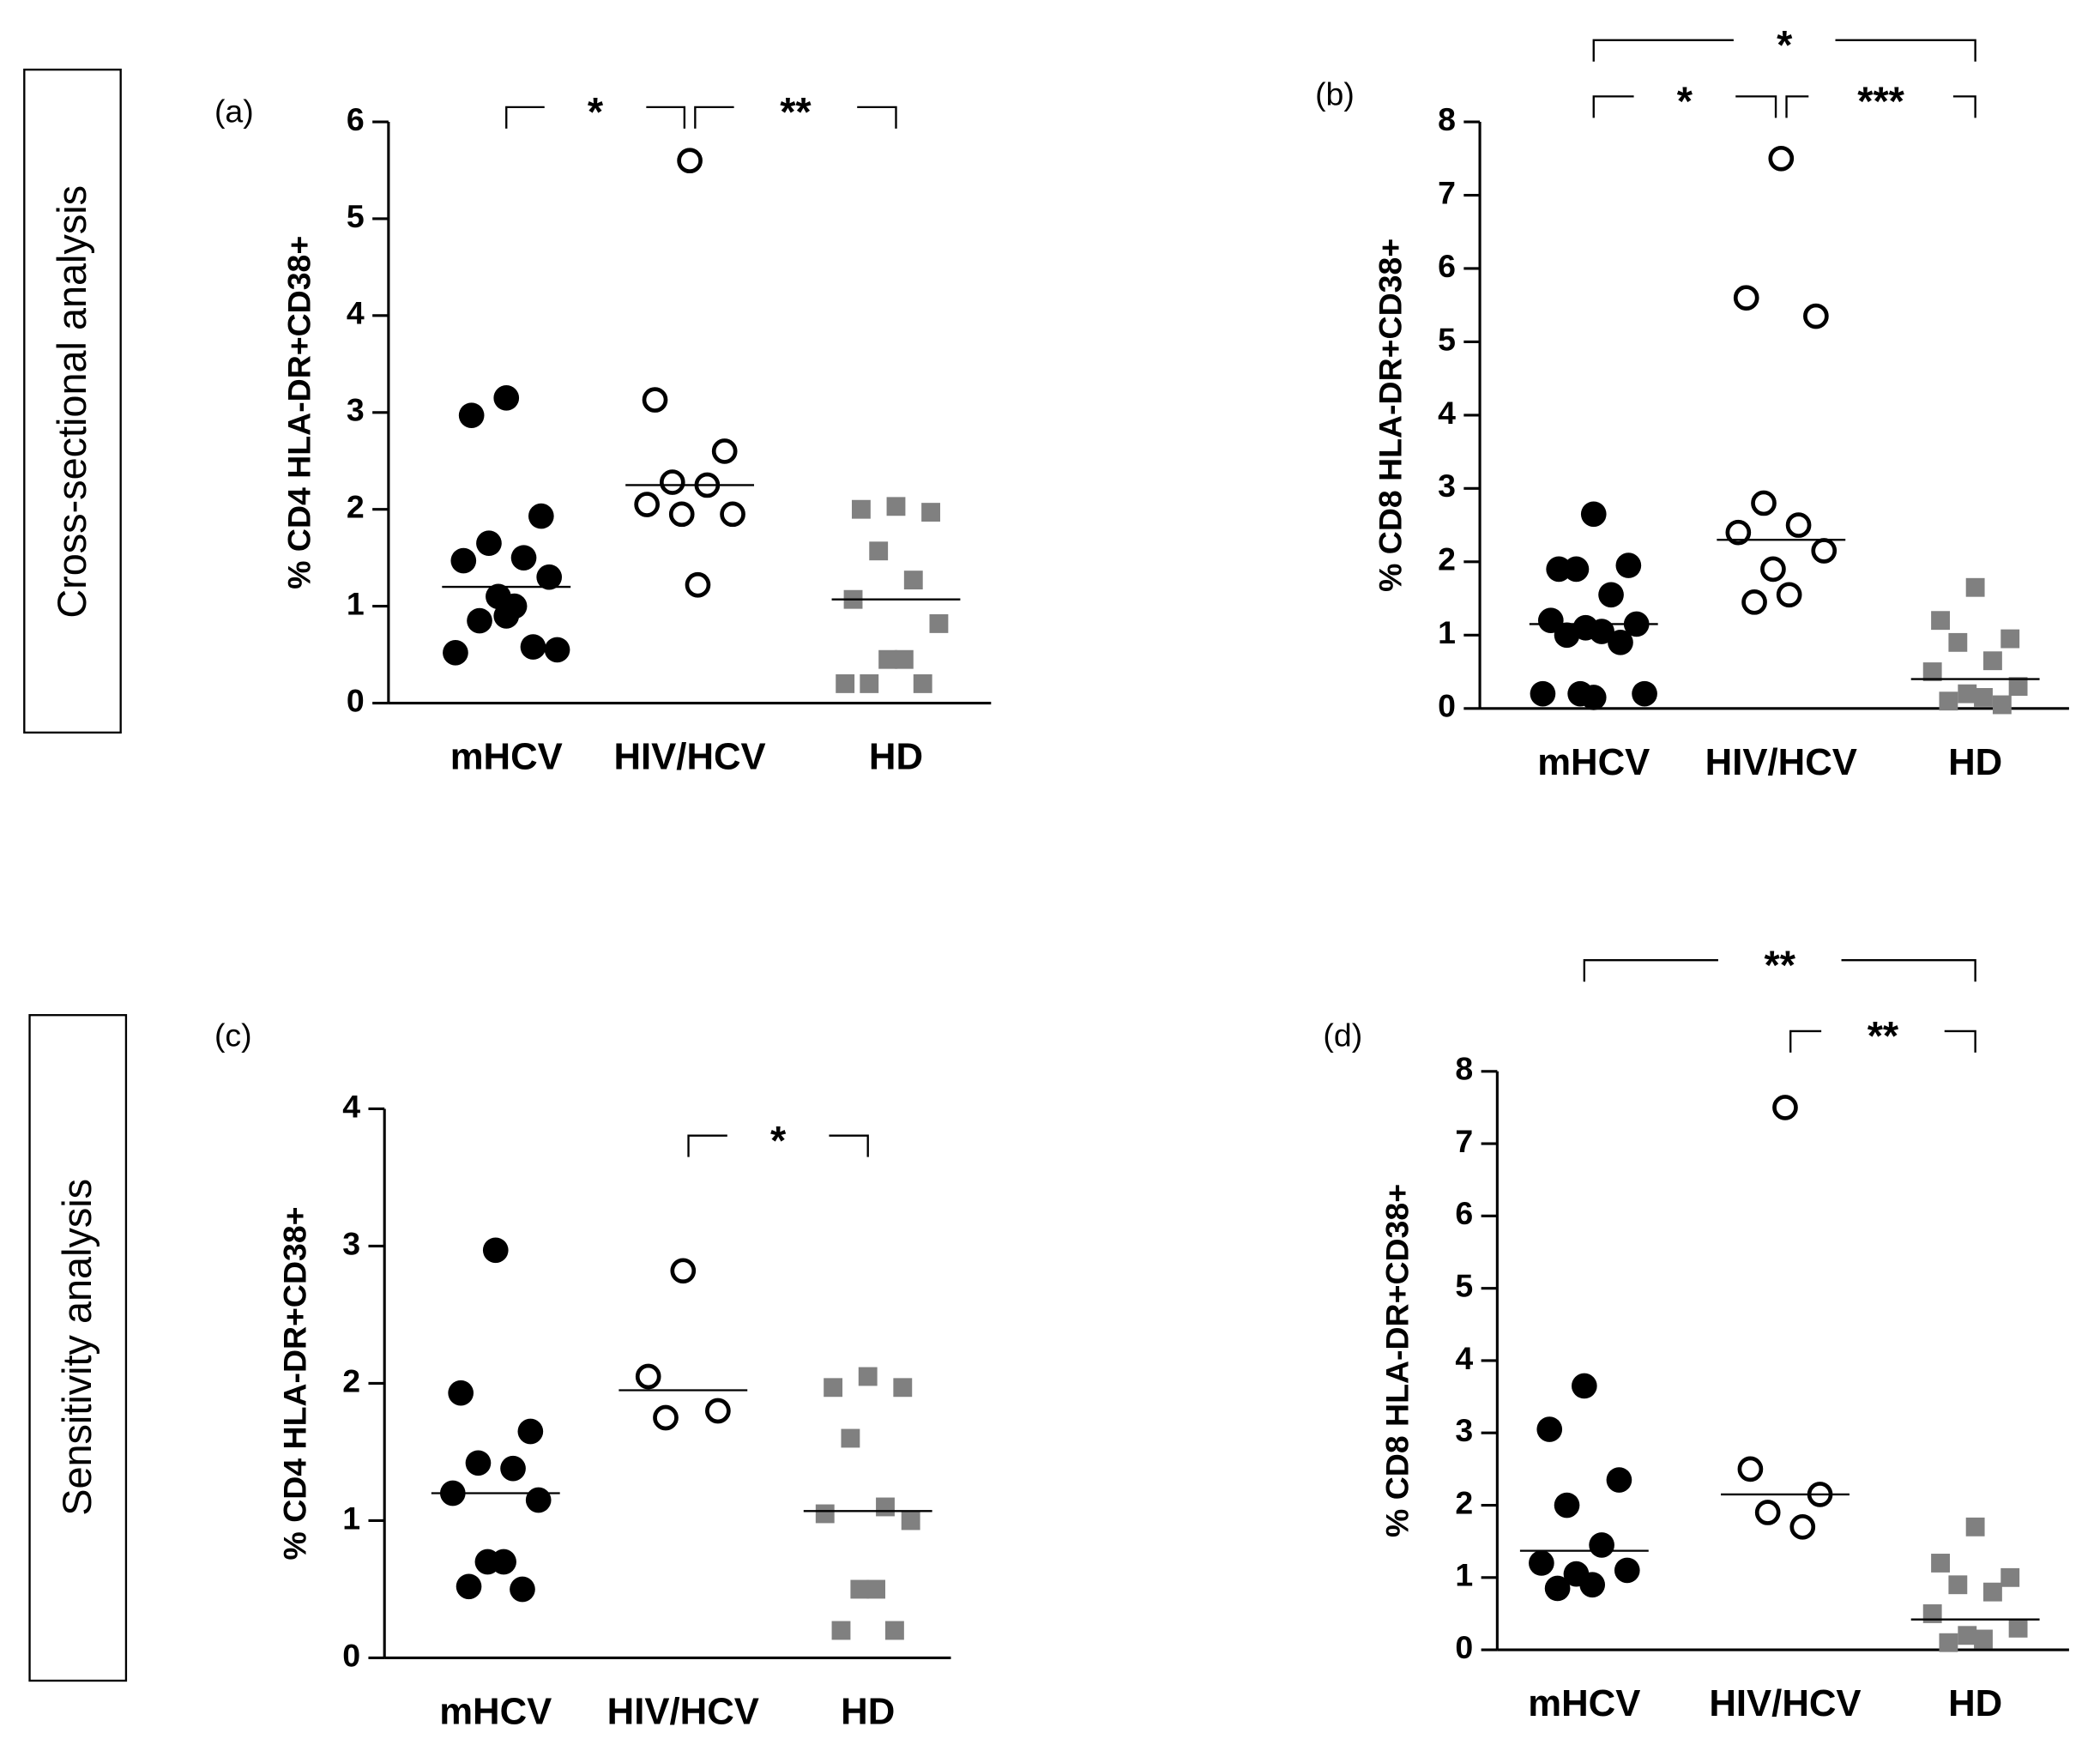  I want to click on y-tick-label: 7, so click(1447, 192).